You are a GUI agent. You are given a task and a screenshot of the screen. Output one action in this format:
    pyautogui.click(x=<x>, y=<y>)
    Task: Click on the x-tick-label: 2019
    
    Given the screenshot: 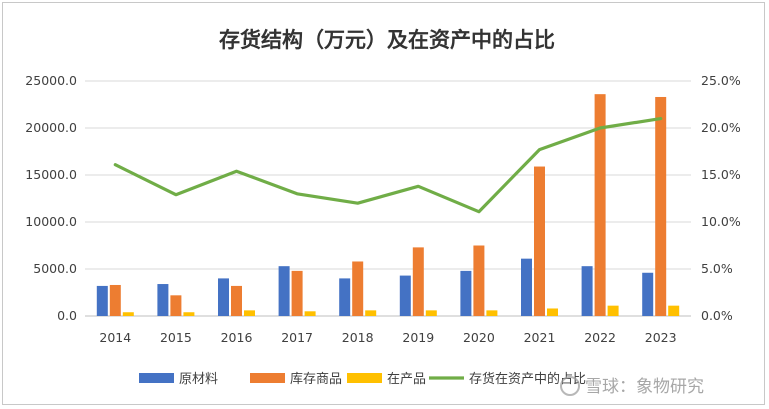 What is the action you would take?
    pyautogui.click(x=418, y=337)
    